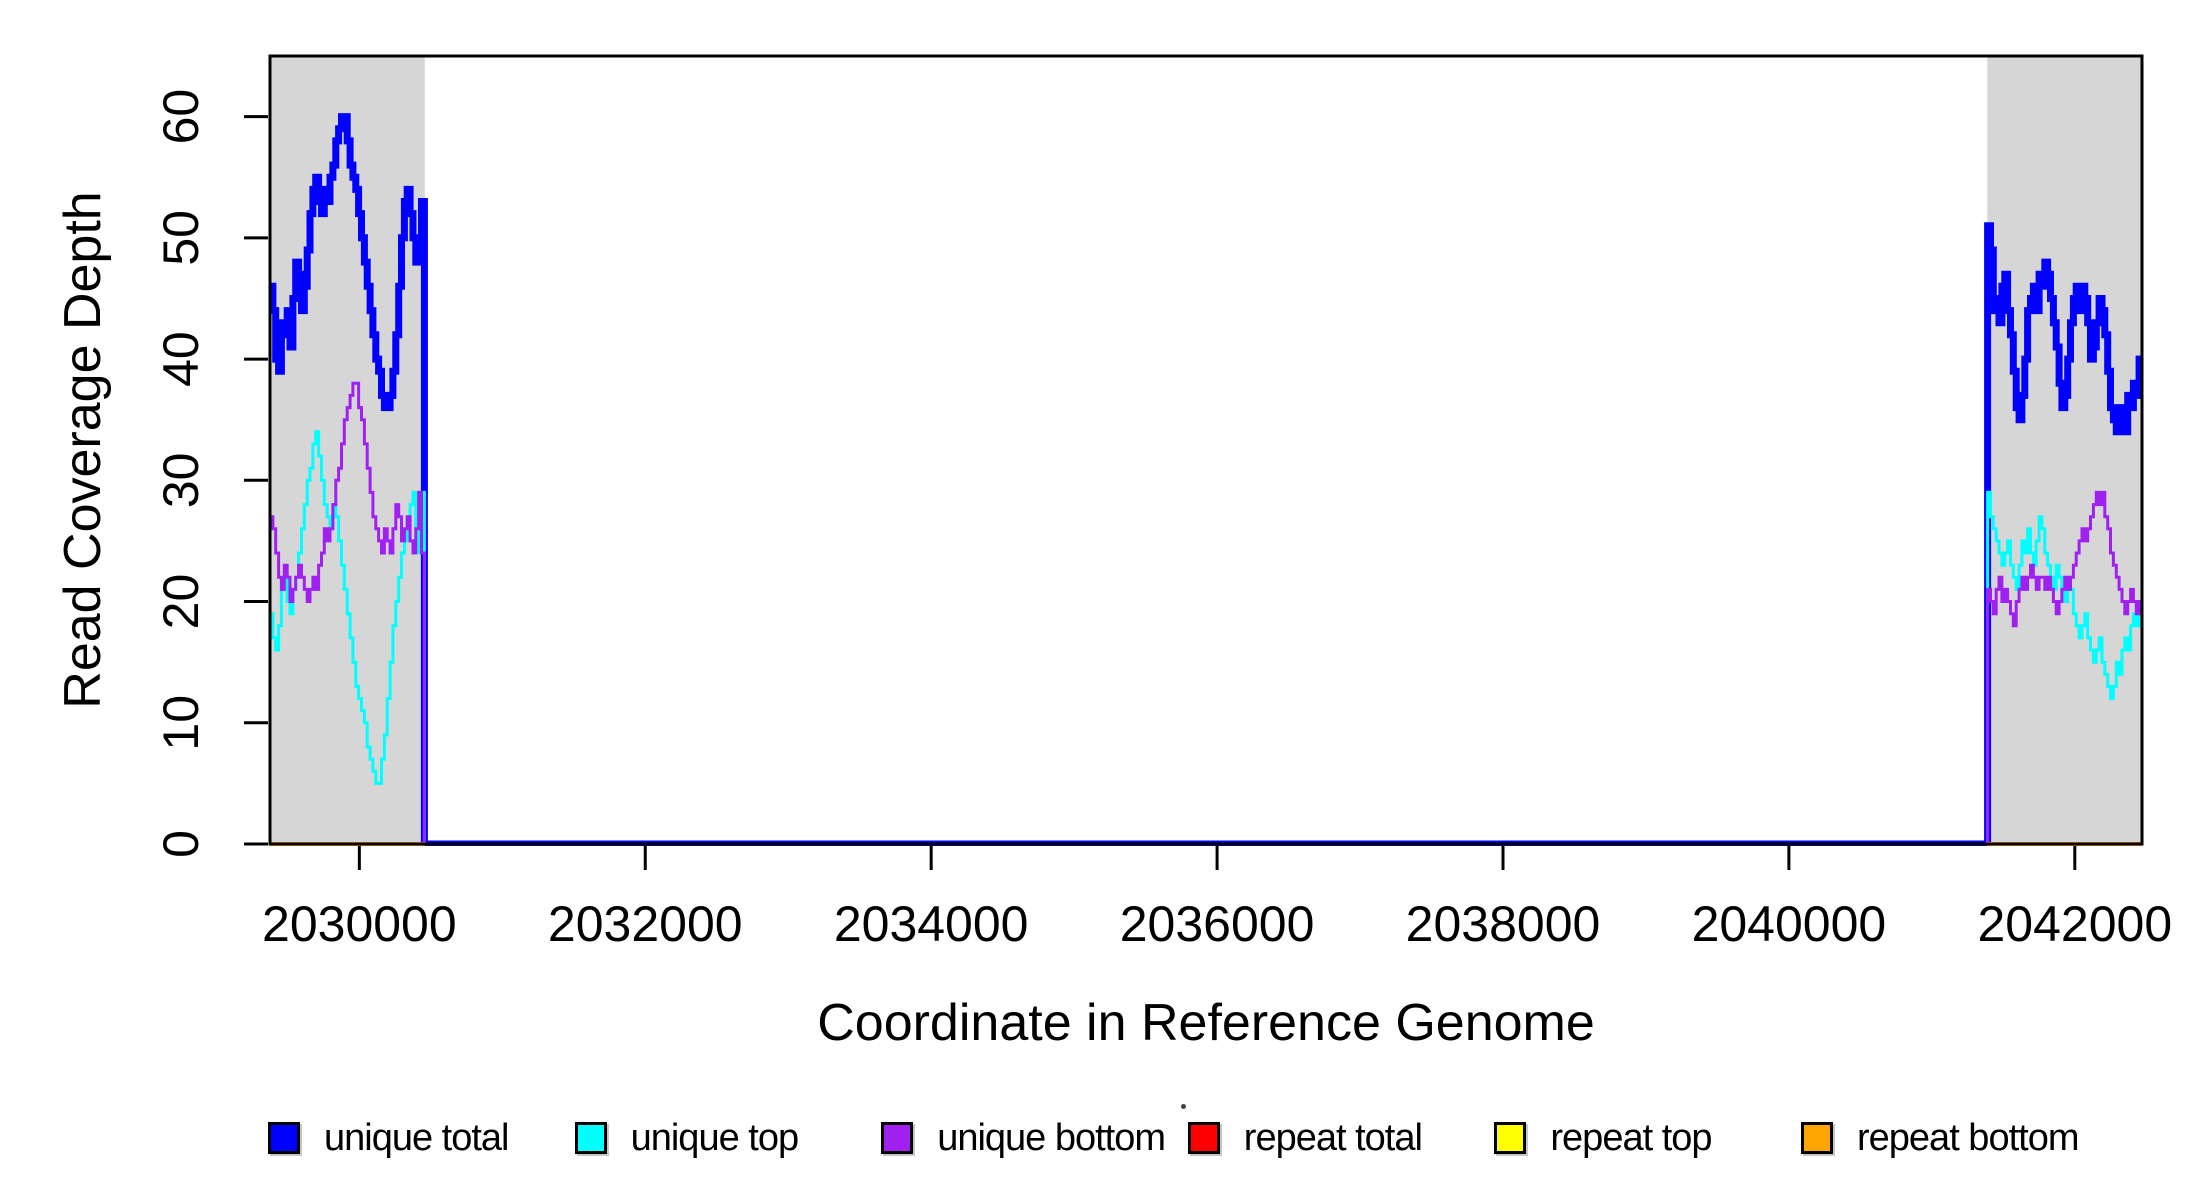  I want to click on y-tick-label: 50, so click(181, 238).